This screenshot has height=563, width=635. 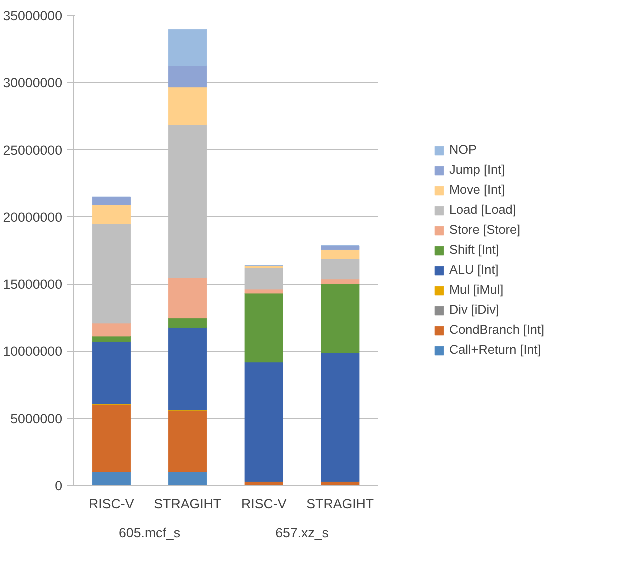 I want to click on y-tick-label: 20000000, so click(x=33, y=217).